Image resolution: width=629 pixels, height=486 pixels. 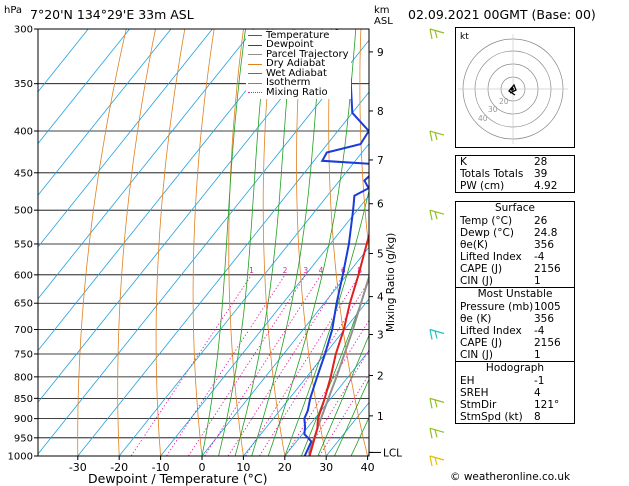 I want to click on table-row: CIN (J) 1, so click(x=515, y=355).